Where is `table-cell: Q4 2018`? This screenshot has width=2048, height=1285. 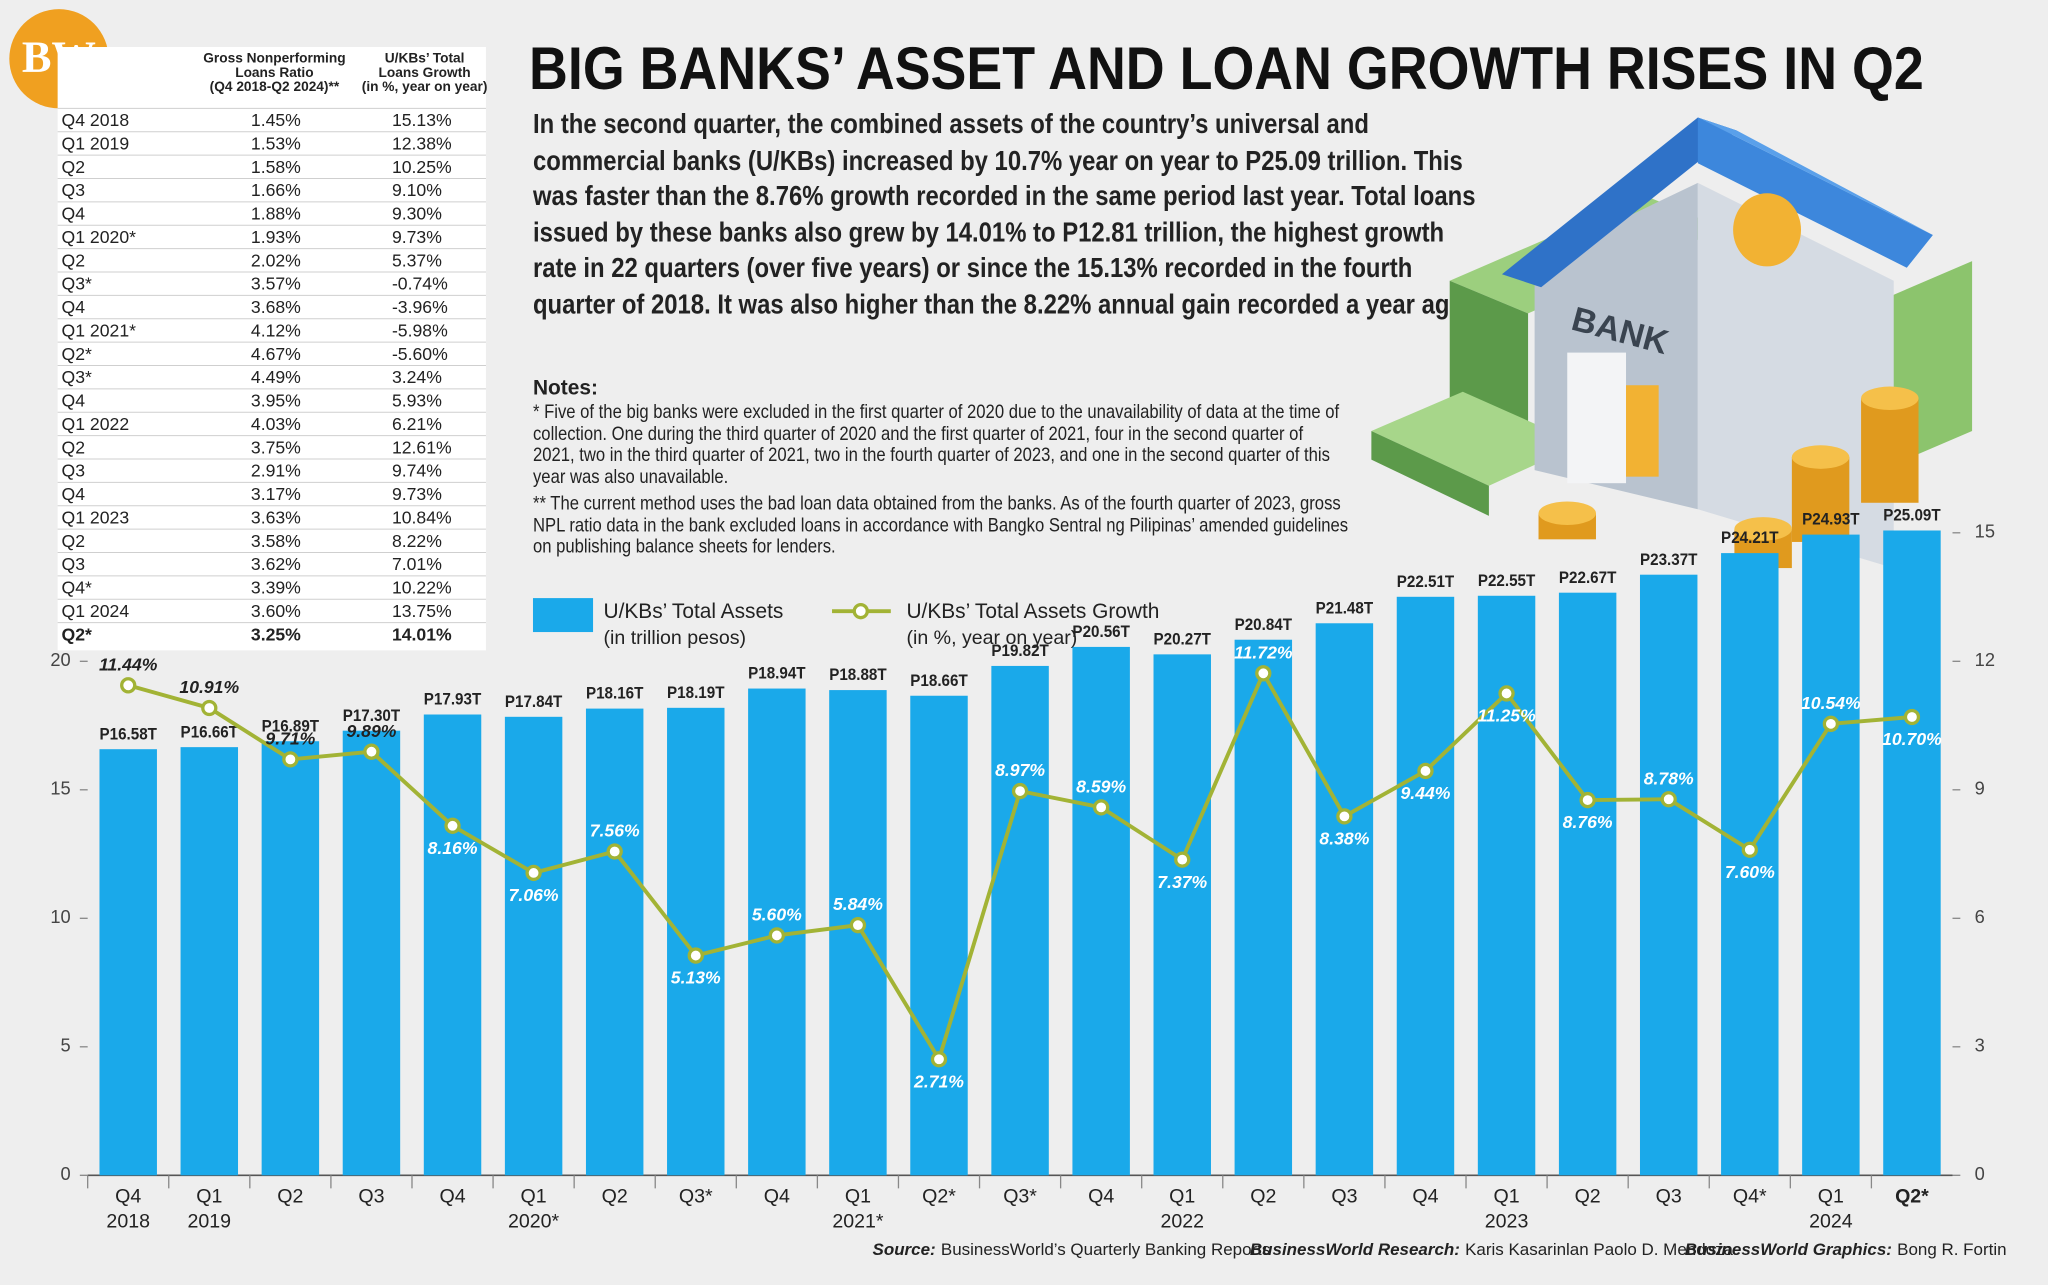 table-cell: Q4 2018 is located at coordinates (96, 120).